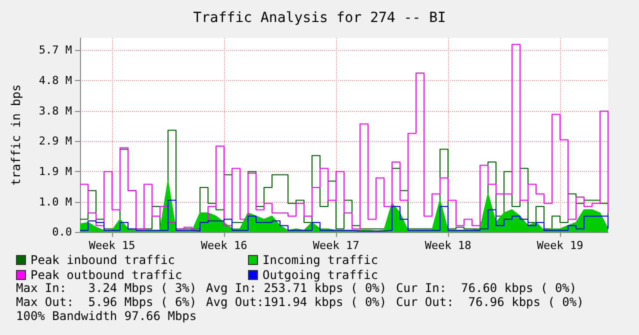 Image resolution: width=639 pixels, height=335 pixels. What do you see at coordinates (320, 275) in the screenshot?
I see `legend-label: Outgoing traffic` at bounding box center [320, 275].